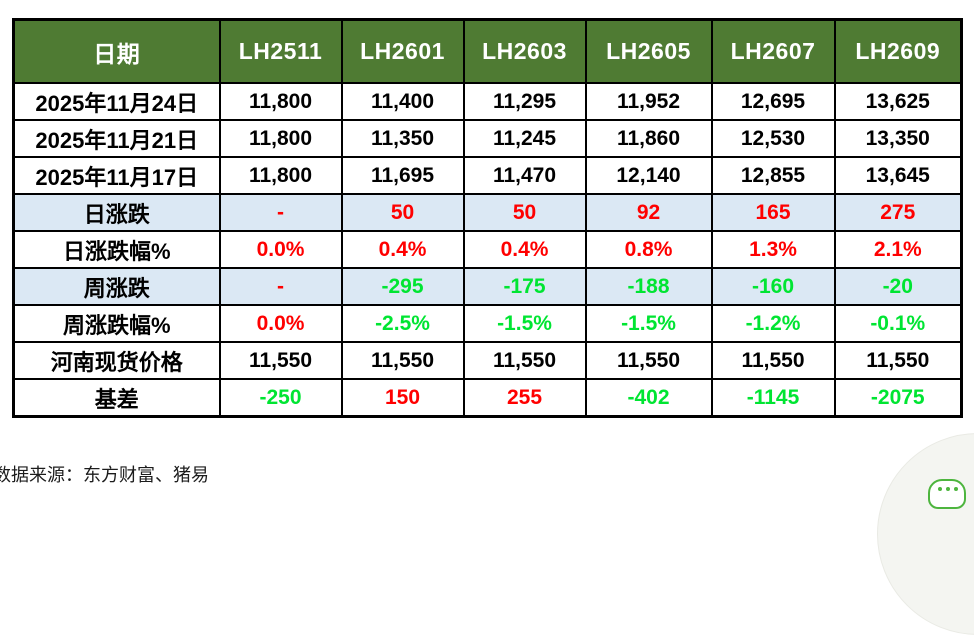  What do you see at coordinates (280, 51) in the screenshot?
I see `contract-column-header: LH2511` at bounding box center [280, 51].